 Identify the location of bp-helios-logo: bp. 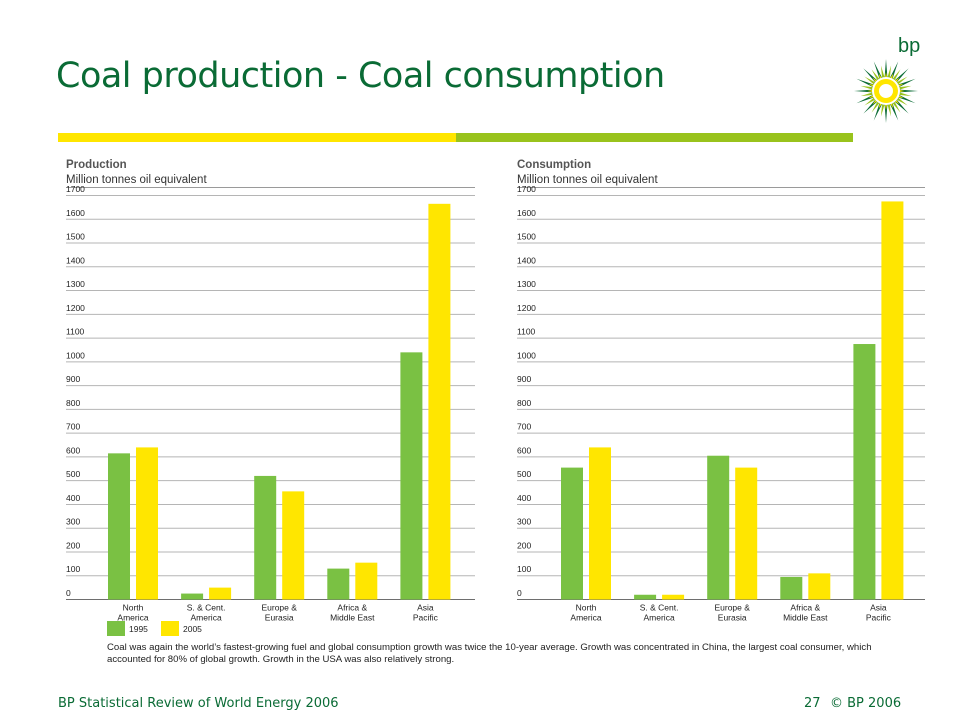
(887, 79).